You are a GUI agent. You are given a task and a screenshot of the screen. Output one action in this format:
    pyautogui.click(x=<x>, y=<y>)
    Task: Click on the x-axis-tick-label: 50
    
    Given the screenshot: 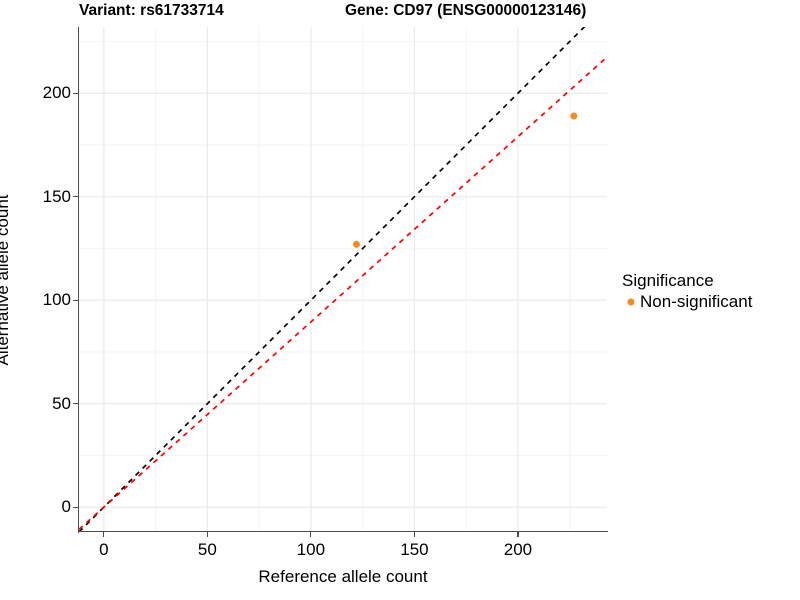 What is the action you would take?
    pyautogui.click(x=207, y=549)
    